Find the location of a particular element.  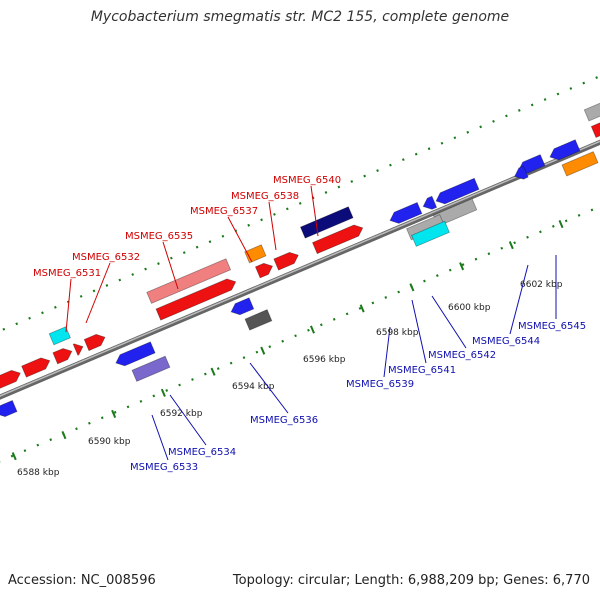

gene-label-reverse: MSMEG_6545 is located at coordinates (552, 326).